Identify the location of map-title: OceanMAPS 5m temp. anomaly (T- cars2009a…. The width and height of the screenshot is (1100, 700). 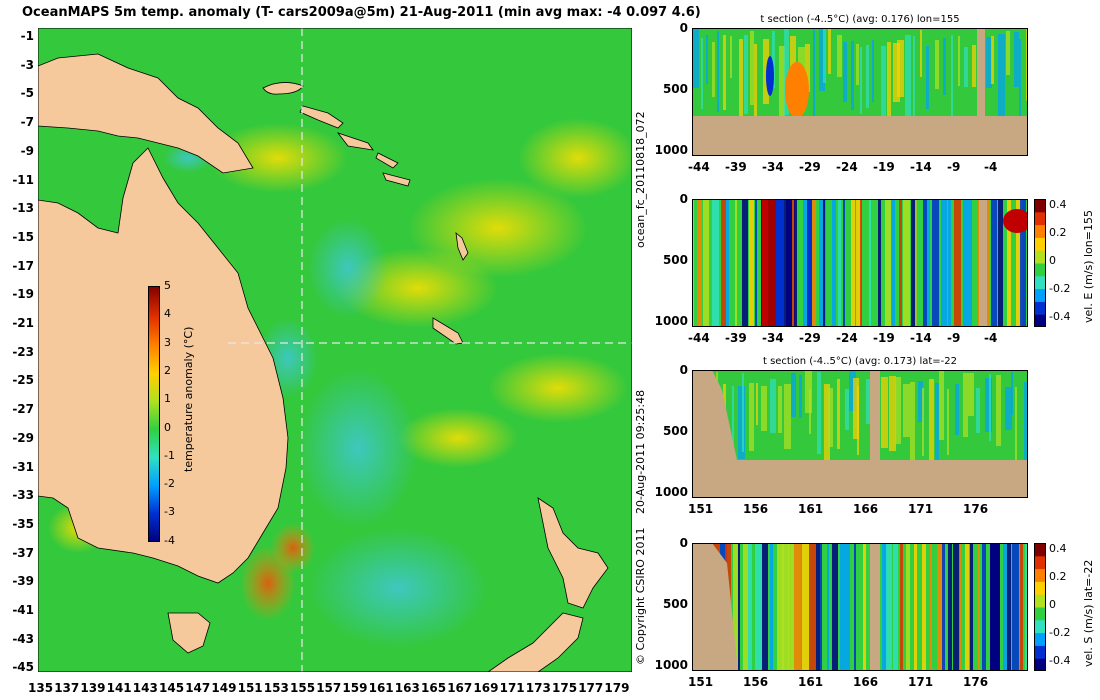
(361, 12).